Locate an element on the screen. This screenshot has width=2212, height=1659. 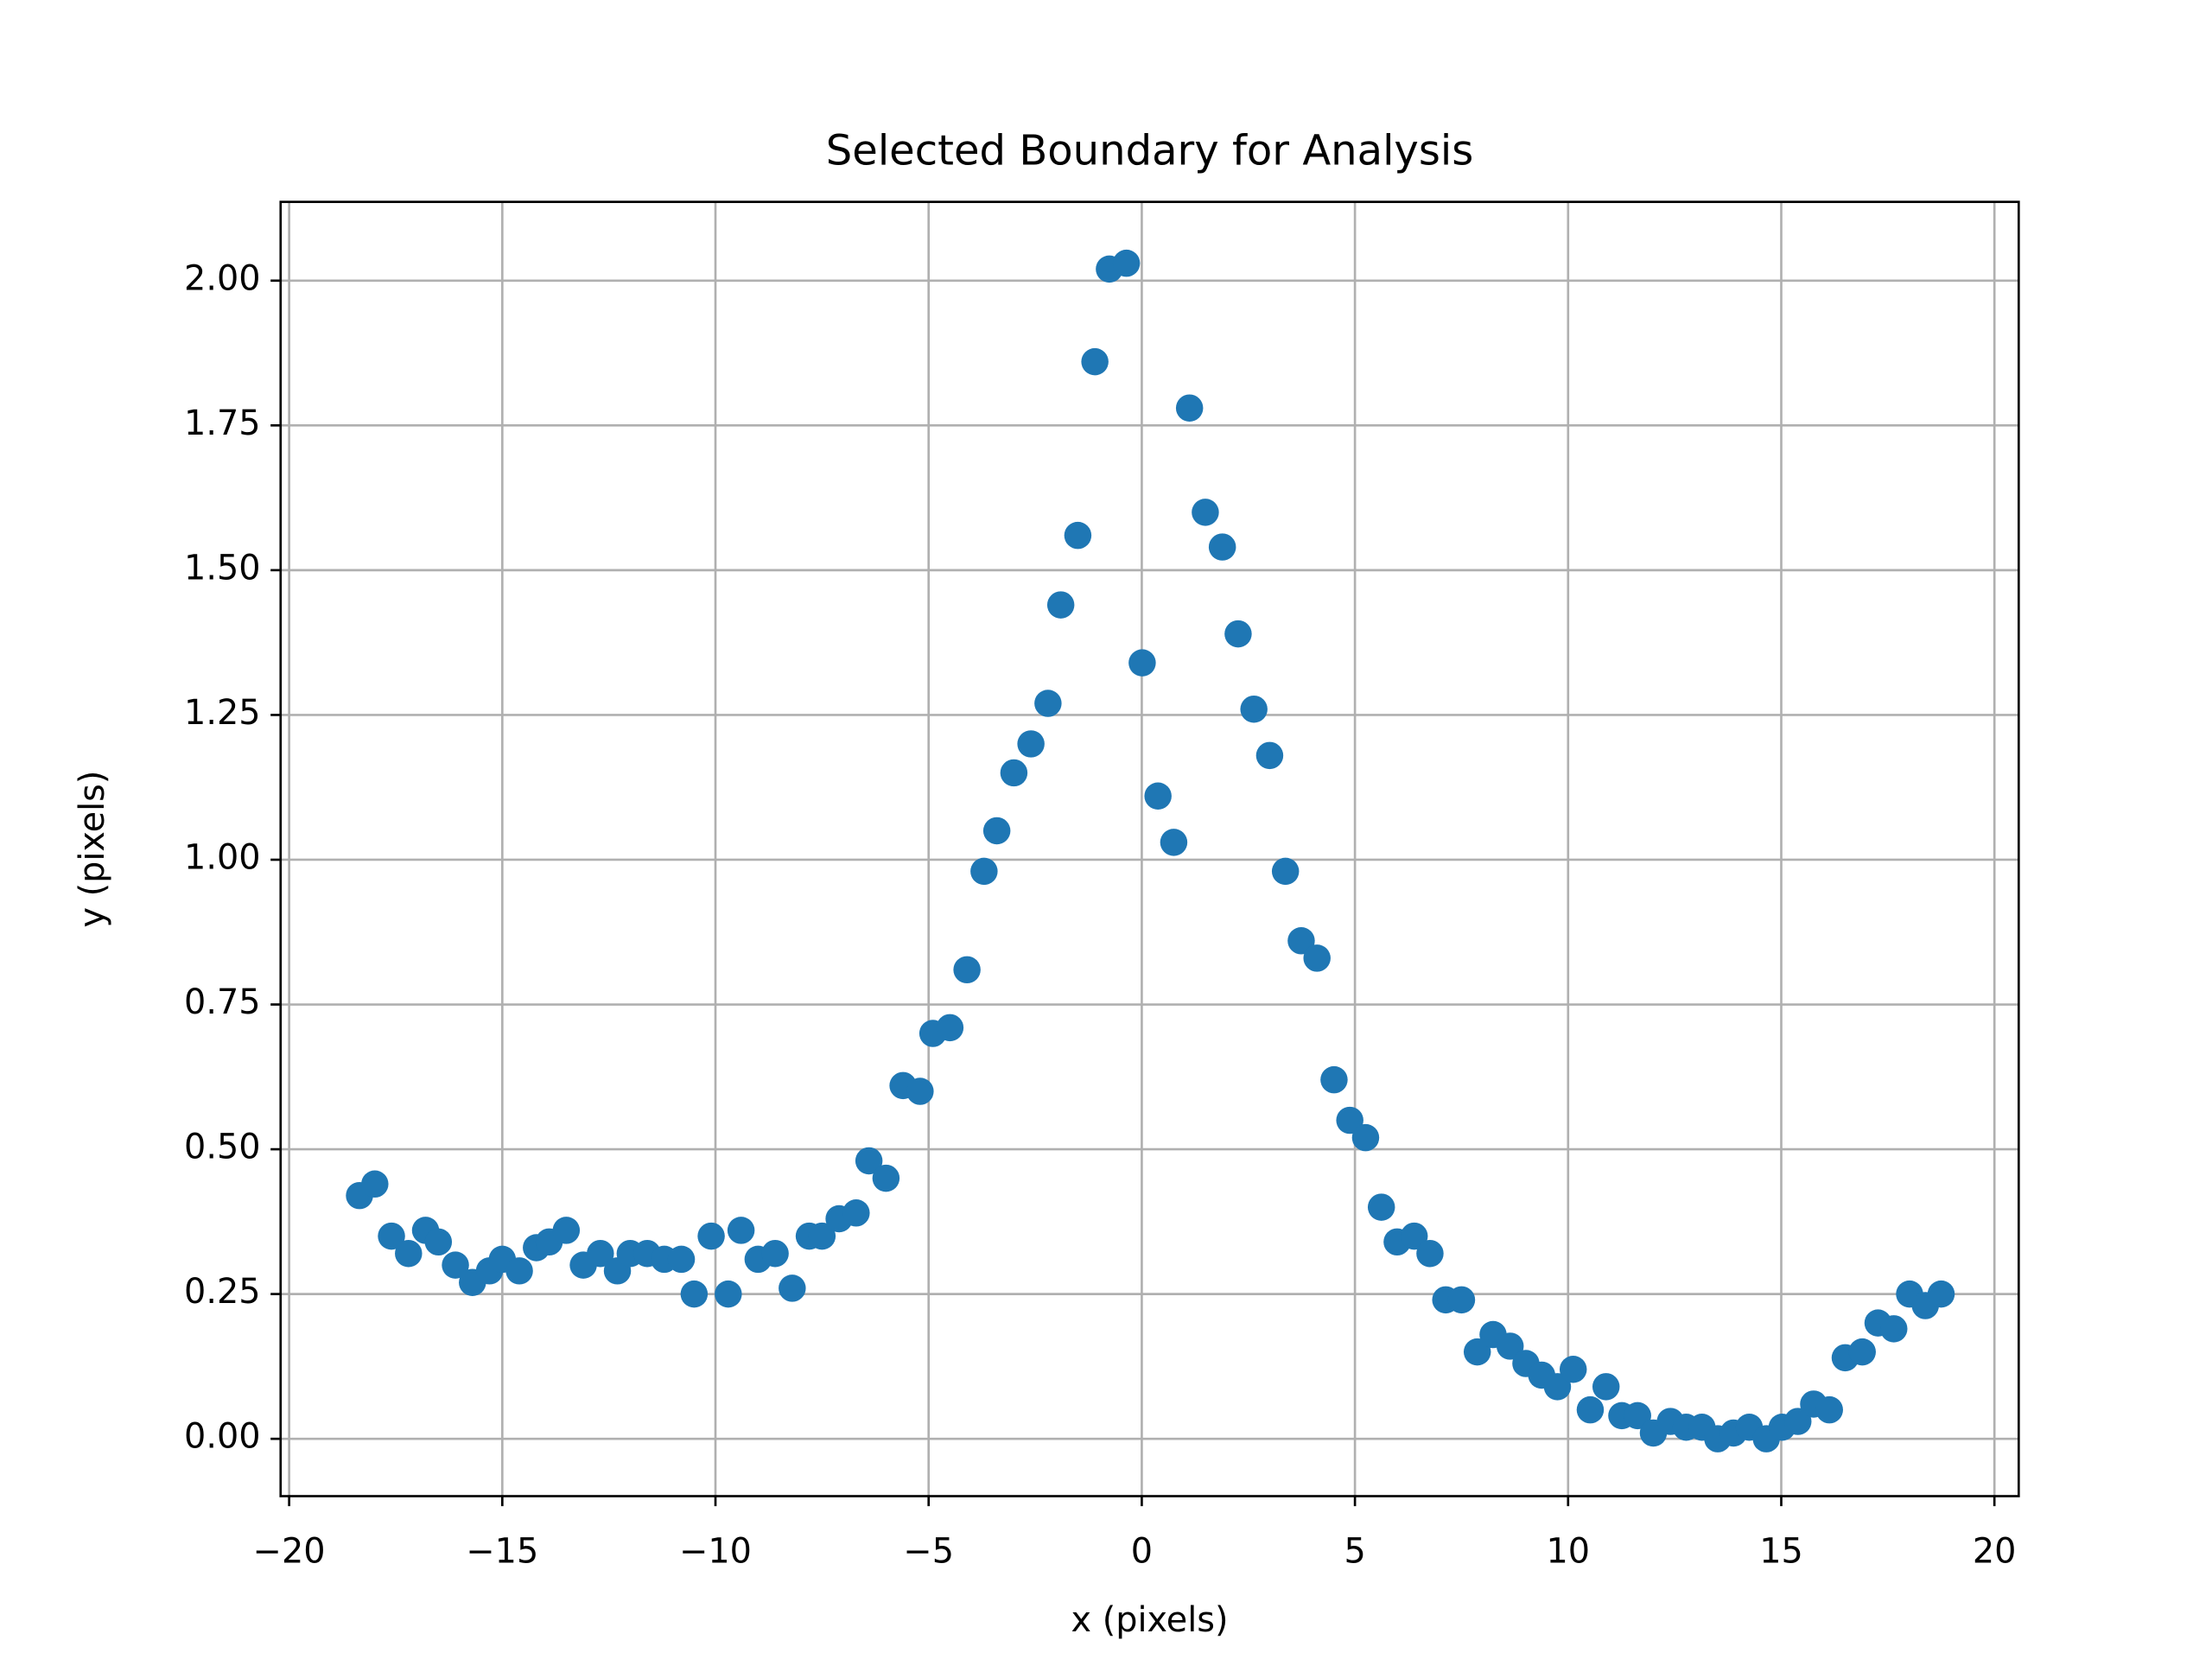
x-tick-label: −10 is located at coordinates (715, 1551).